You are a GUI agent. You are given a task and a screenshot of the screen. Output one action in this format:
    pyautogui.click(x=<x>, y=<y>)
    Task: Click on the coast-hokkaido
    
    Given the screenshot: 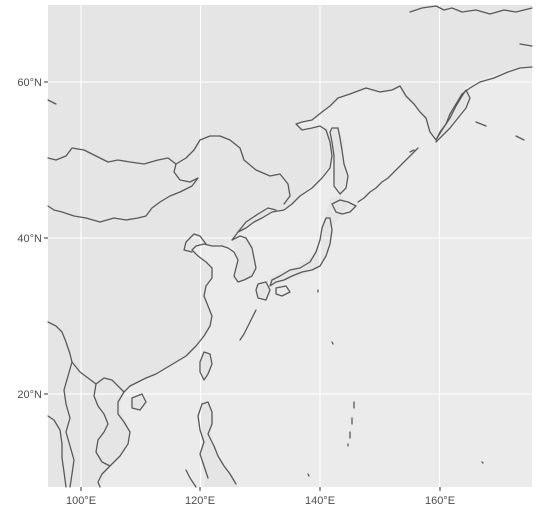 What is the action you would take?
    pyautogui.click(x=344, y=207)
    